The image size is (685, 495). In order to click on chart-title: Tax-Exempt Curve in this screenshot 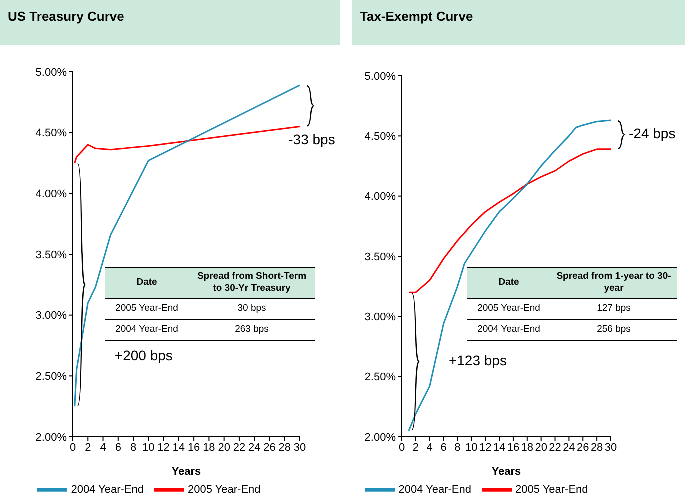, I will do `click(417, 16)`.